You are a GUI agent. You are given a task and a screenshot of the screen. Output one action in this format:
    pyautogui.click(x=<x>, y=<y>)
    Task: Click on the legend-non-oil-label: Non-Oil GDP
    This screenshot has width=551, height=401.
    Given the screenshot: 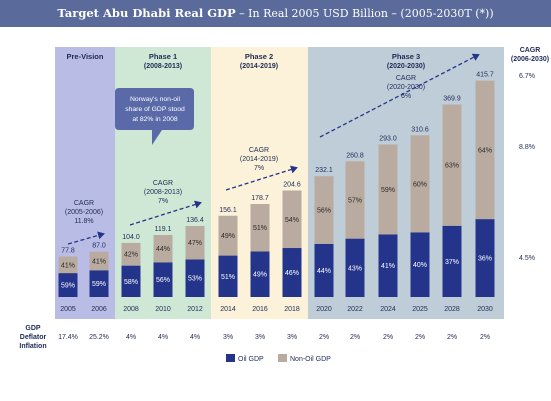 What is the action you would take?
    pyautogui.click(x=310, y=359)
    